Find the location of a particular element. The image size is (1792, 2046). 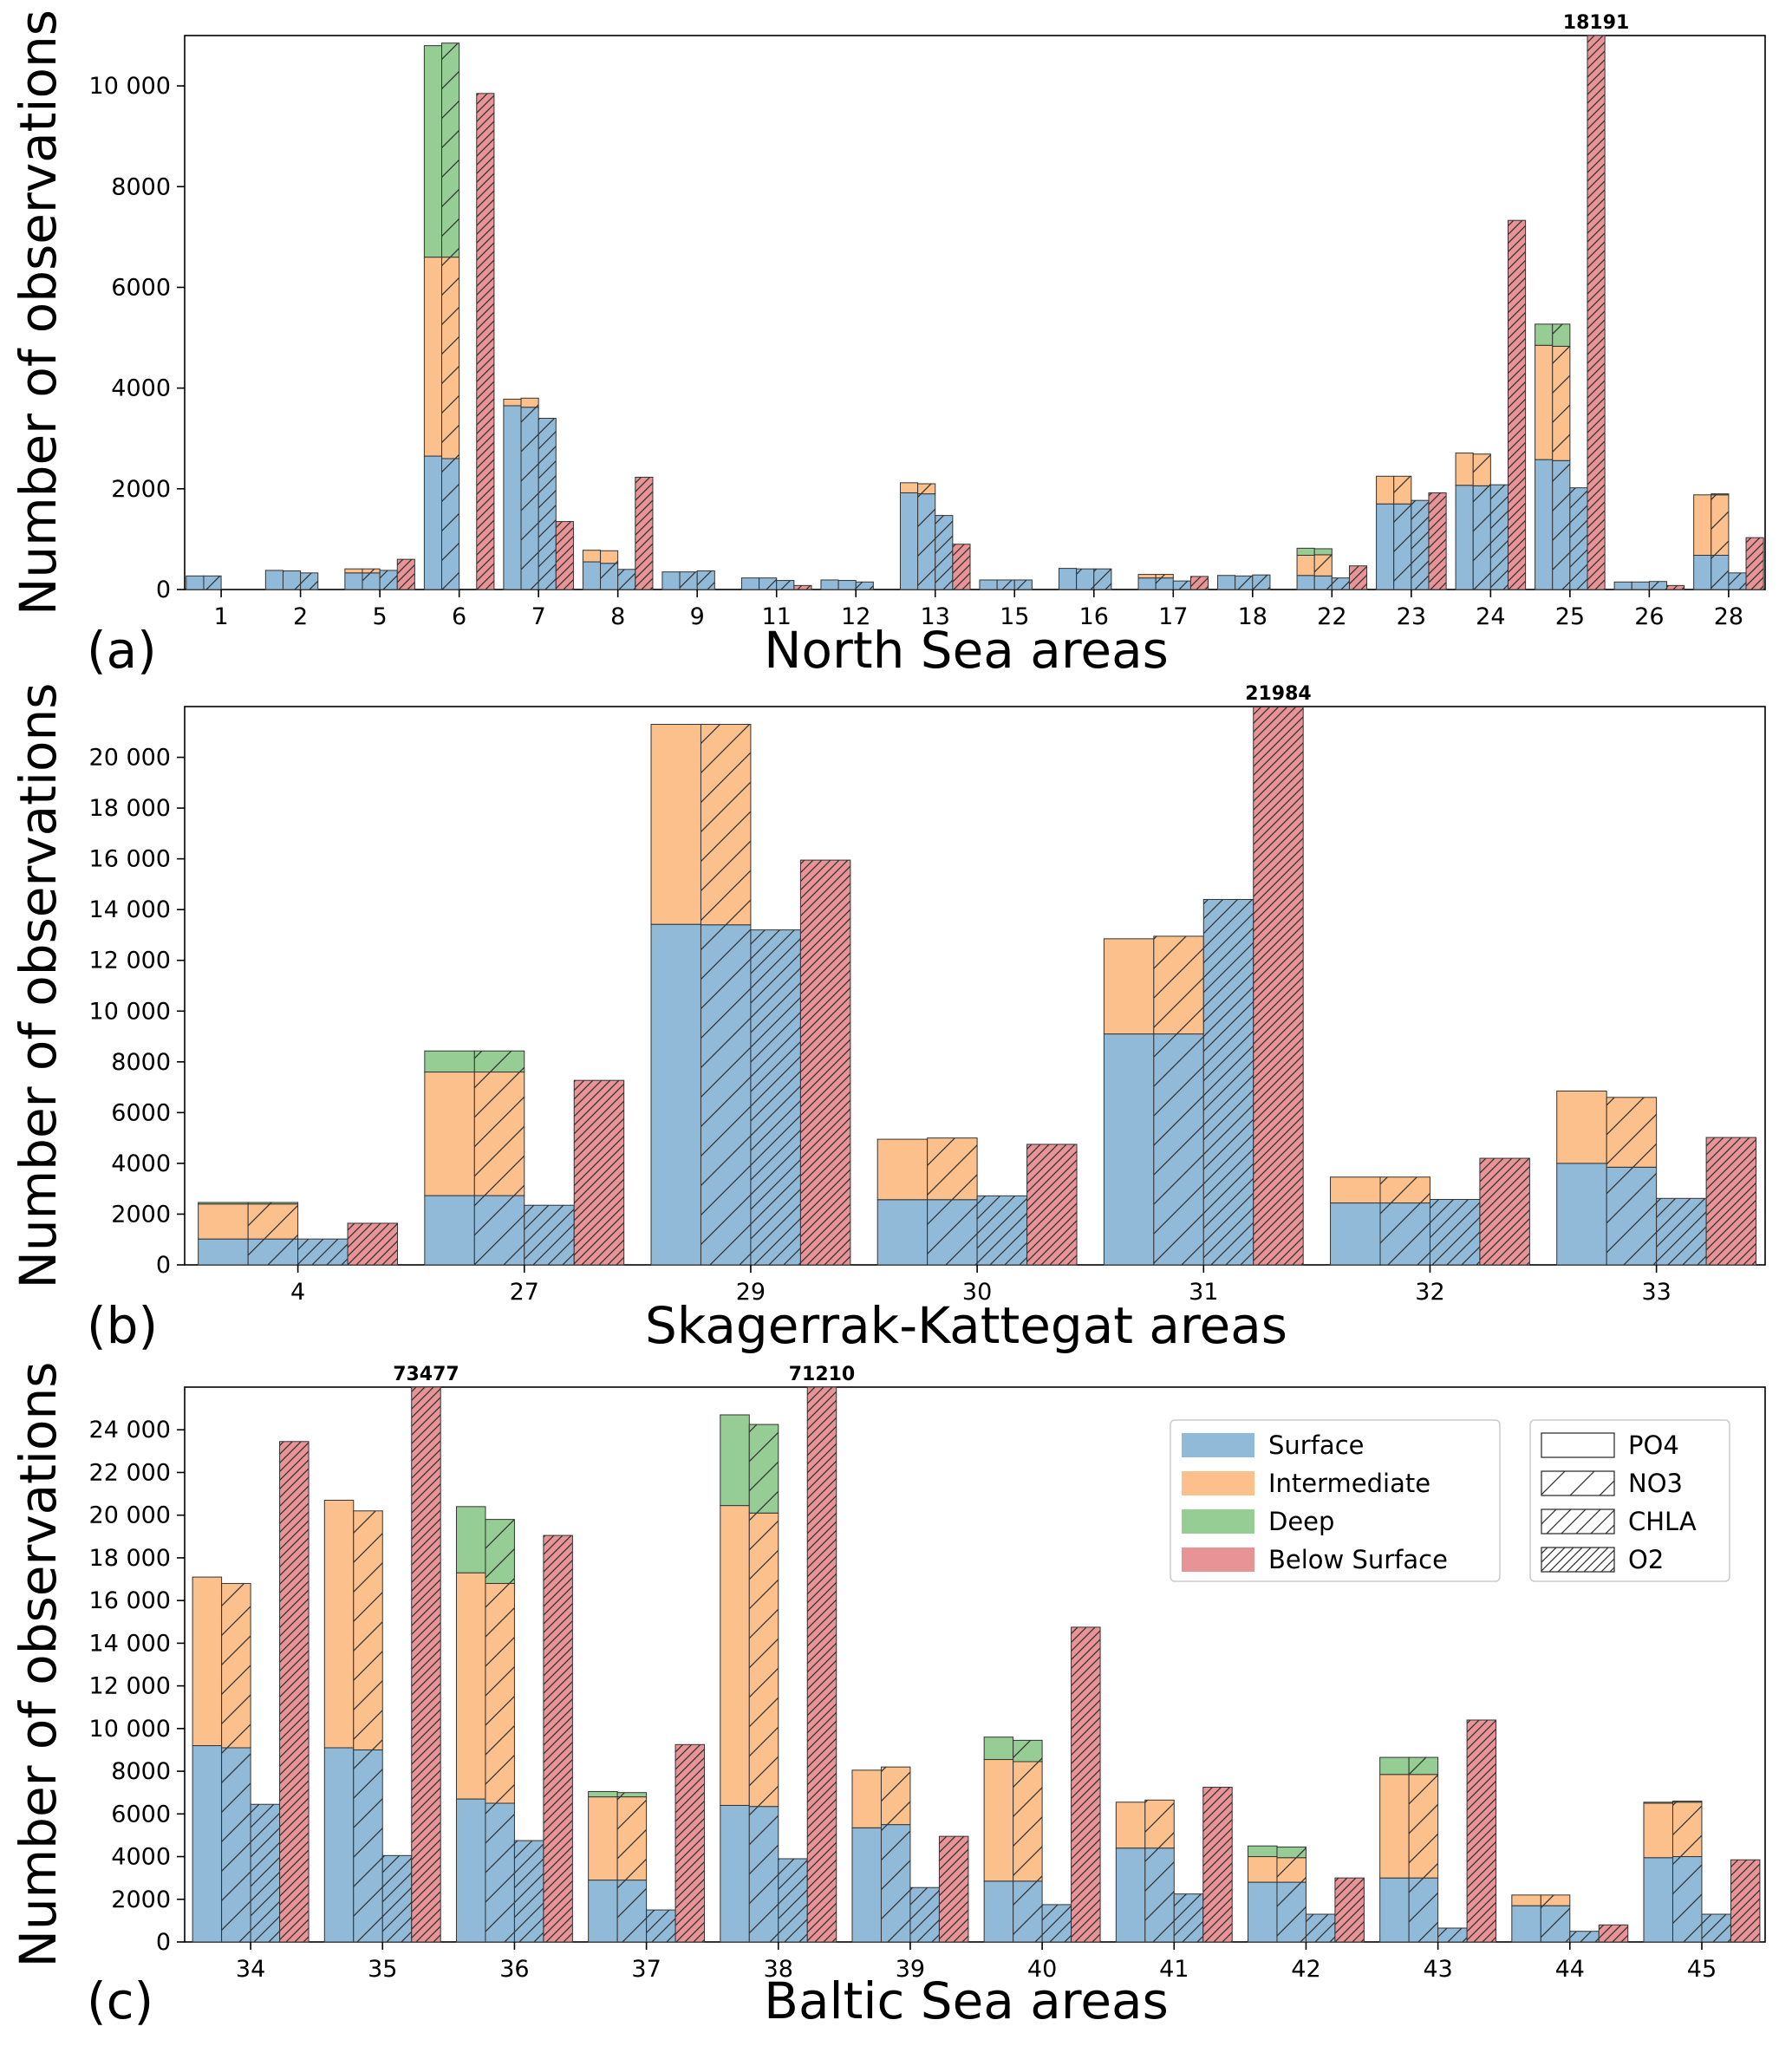

y-tick-label: 0 is located at coordinates (163, 590).